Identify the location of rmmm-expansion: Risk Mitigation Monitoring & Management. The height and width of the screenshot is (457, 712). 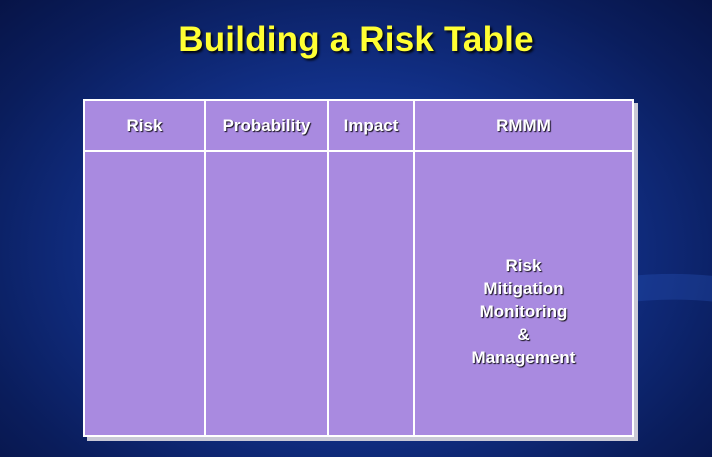
(523, 311).